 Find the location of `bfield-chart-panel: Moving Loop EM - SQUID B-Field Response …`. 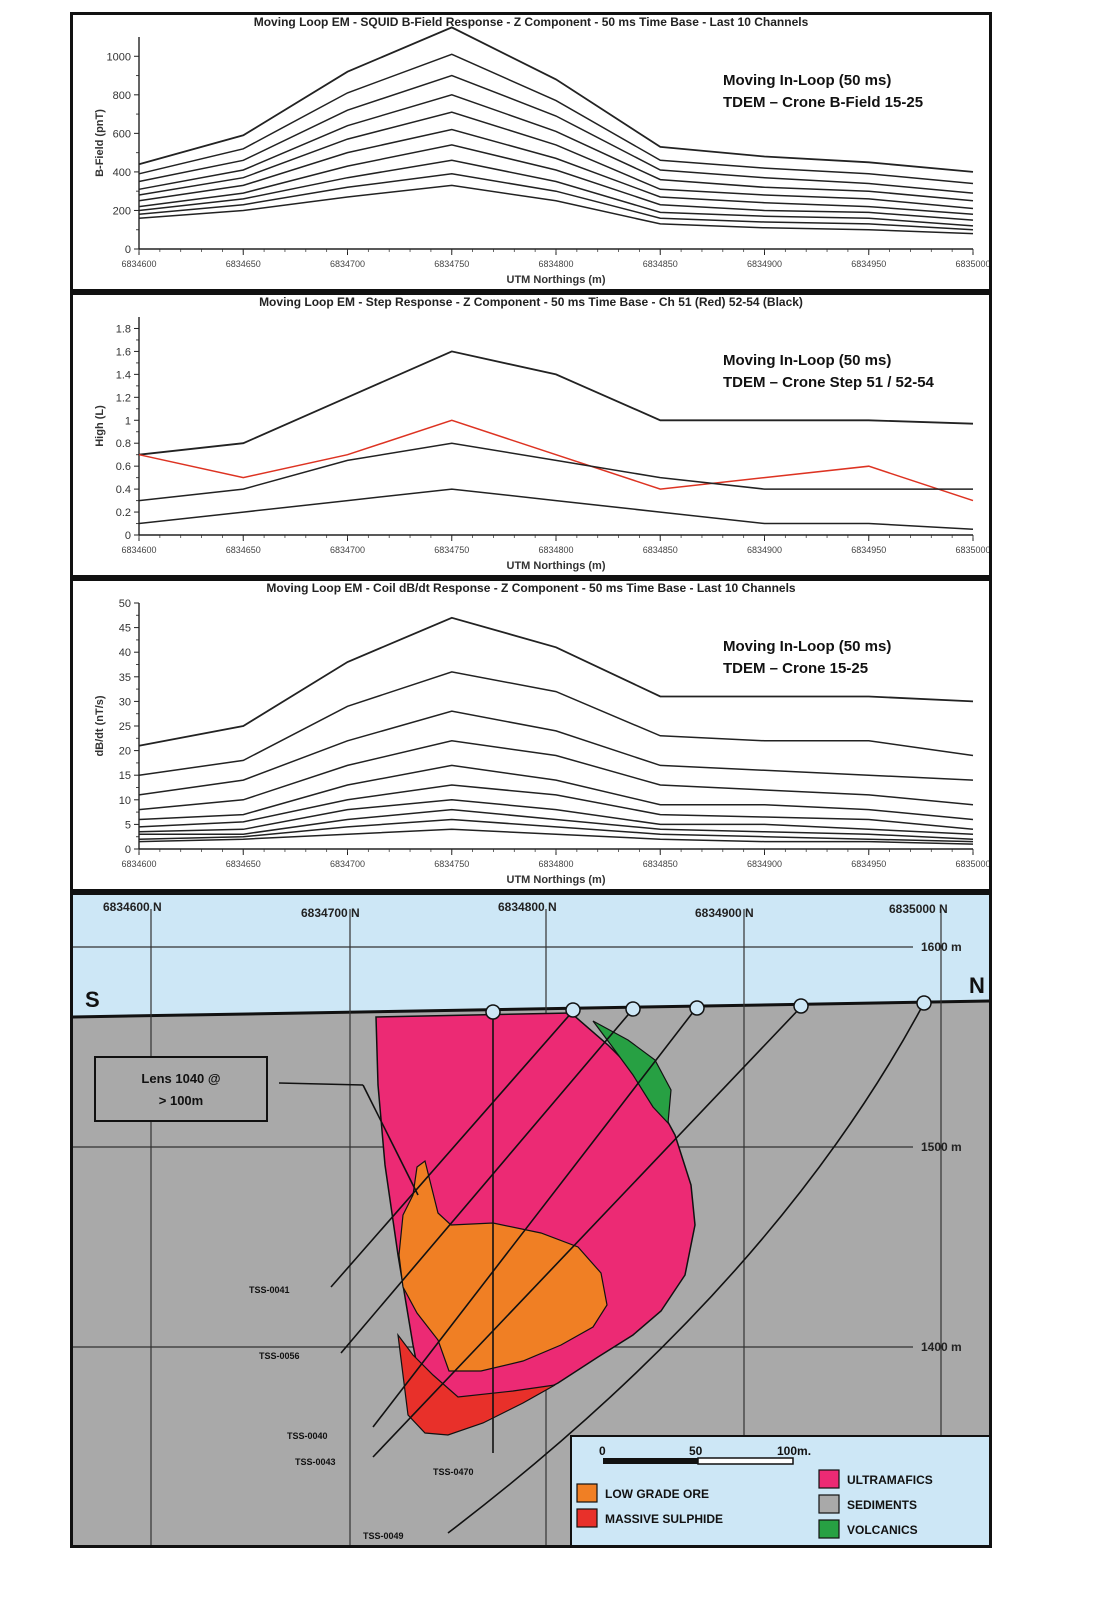

bfield-chart-panel: Moving Loop EM - SQUID B-Field Response … is located at coordinates (531, 152).